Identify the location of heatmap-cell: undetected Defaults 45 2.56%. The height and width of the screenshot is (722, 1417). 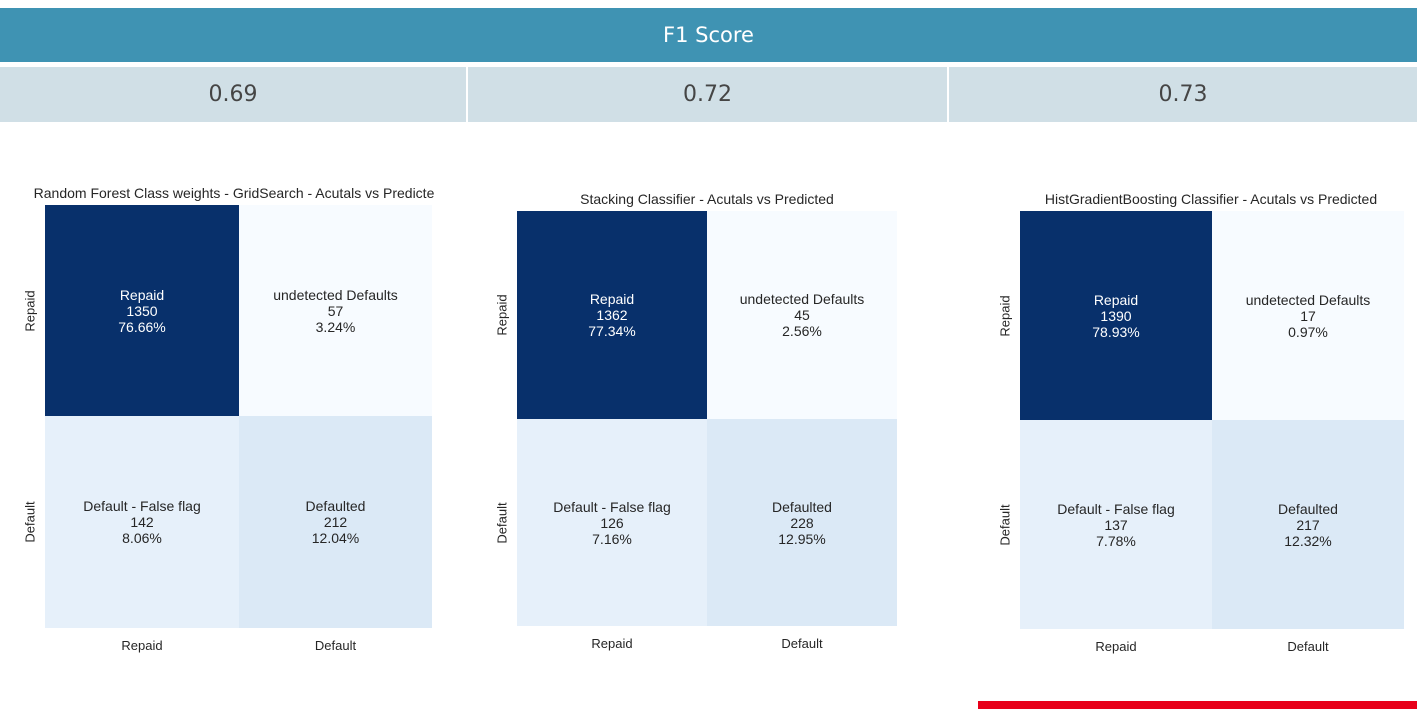
(802, 315).